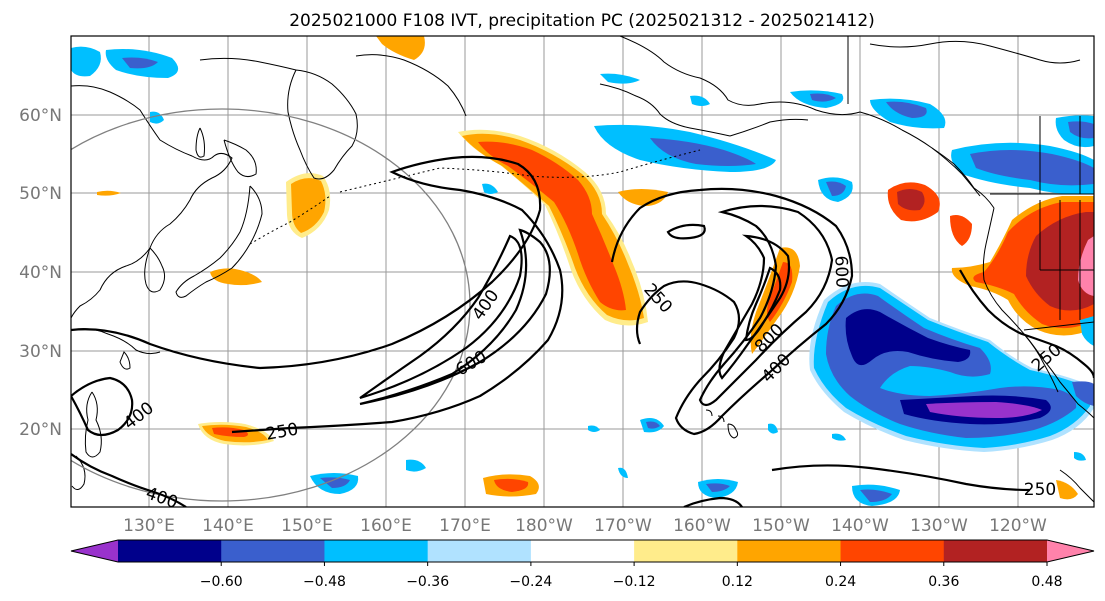  Describe the element at coordinates (943, 582) in the screenshot. I see `colorbar-tick-label: 0.36` at that location.